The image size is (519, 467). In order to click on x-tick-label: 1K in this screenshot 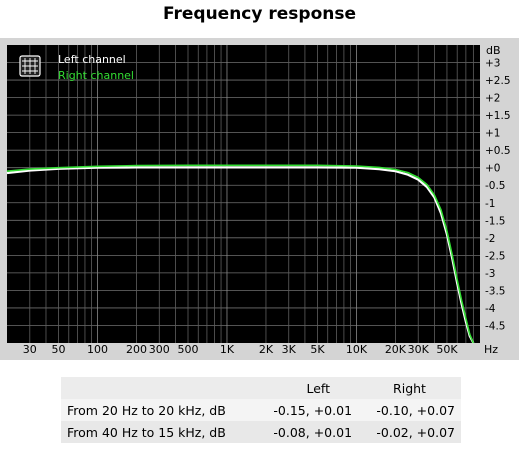, I will do `click(227, 349)`.